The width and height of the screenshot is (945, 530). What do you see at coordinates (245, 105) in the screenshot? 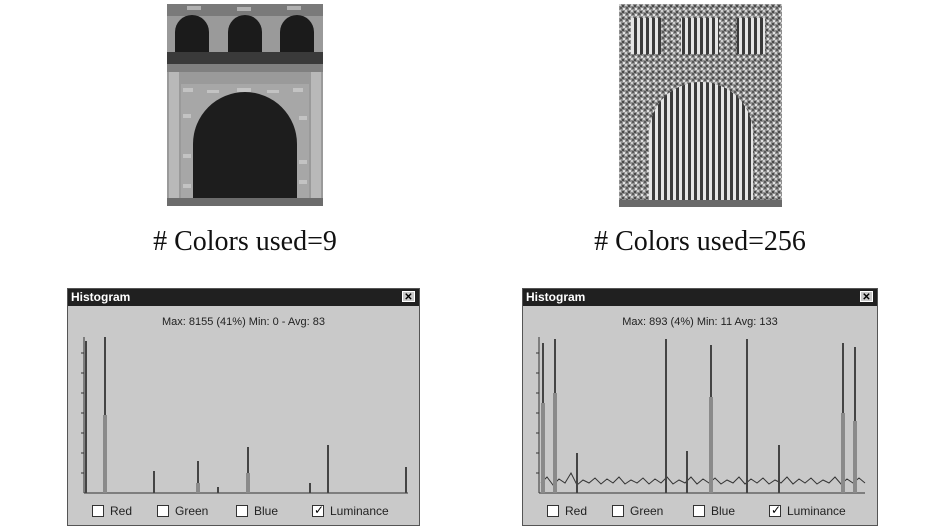
I see `arch-image-9-colors` at bounding box center [245, 105].